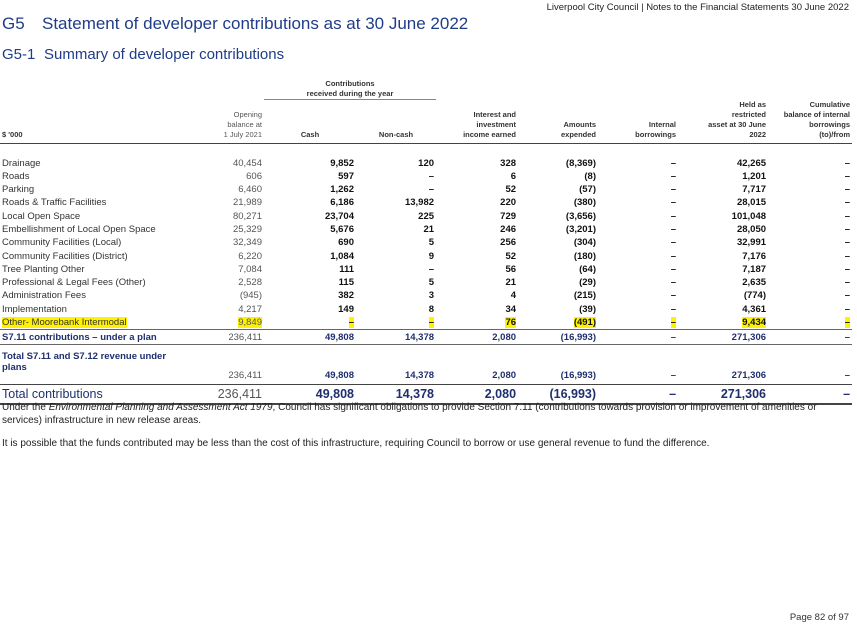 This screenshot has width=857, height=628. What do you see at coordinates (250, 309) in the screenshot?
I see `cell-value: 4,217` at bounding box center [250, 309].